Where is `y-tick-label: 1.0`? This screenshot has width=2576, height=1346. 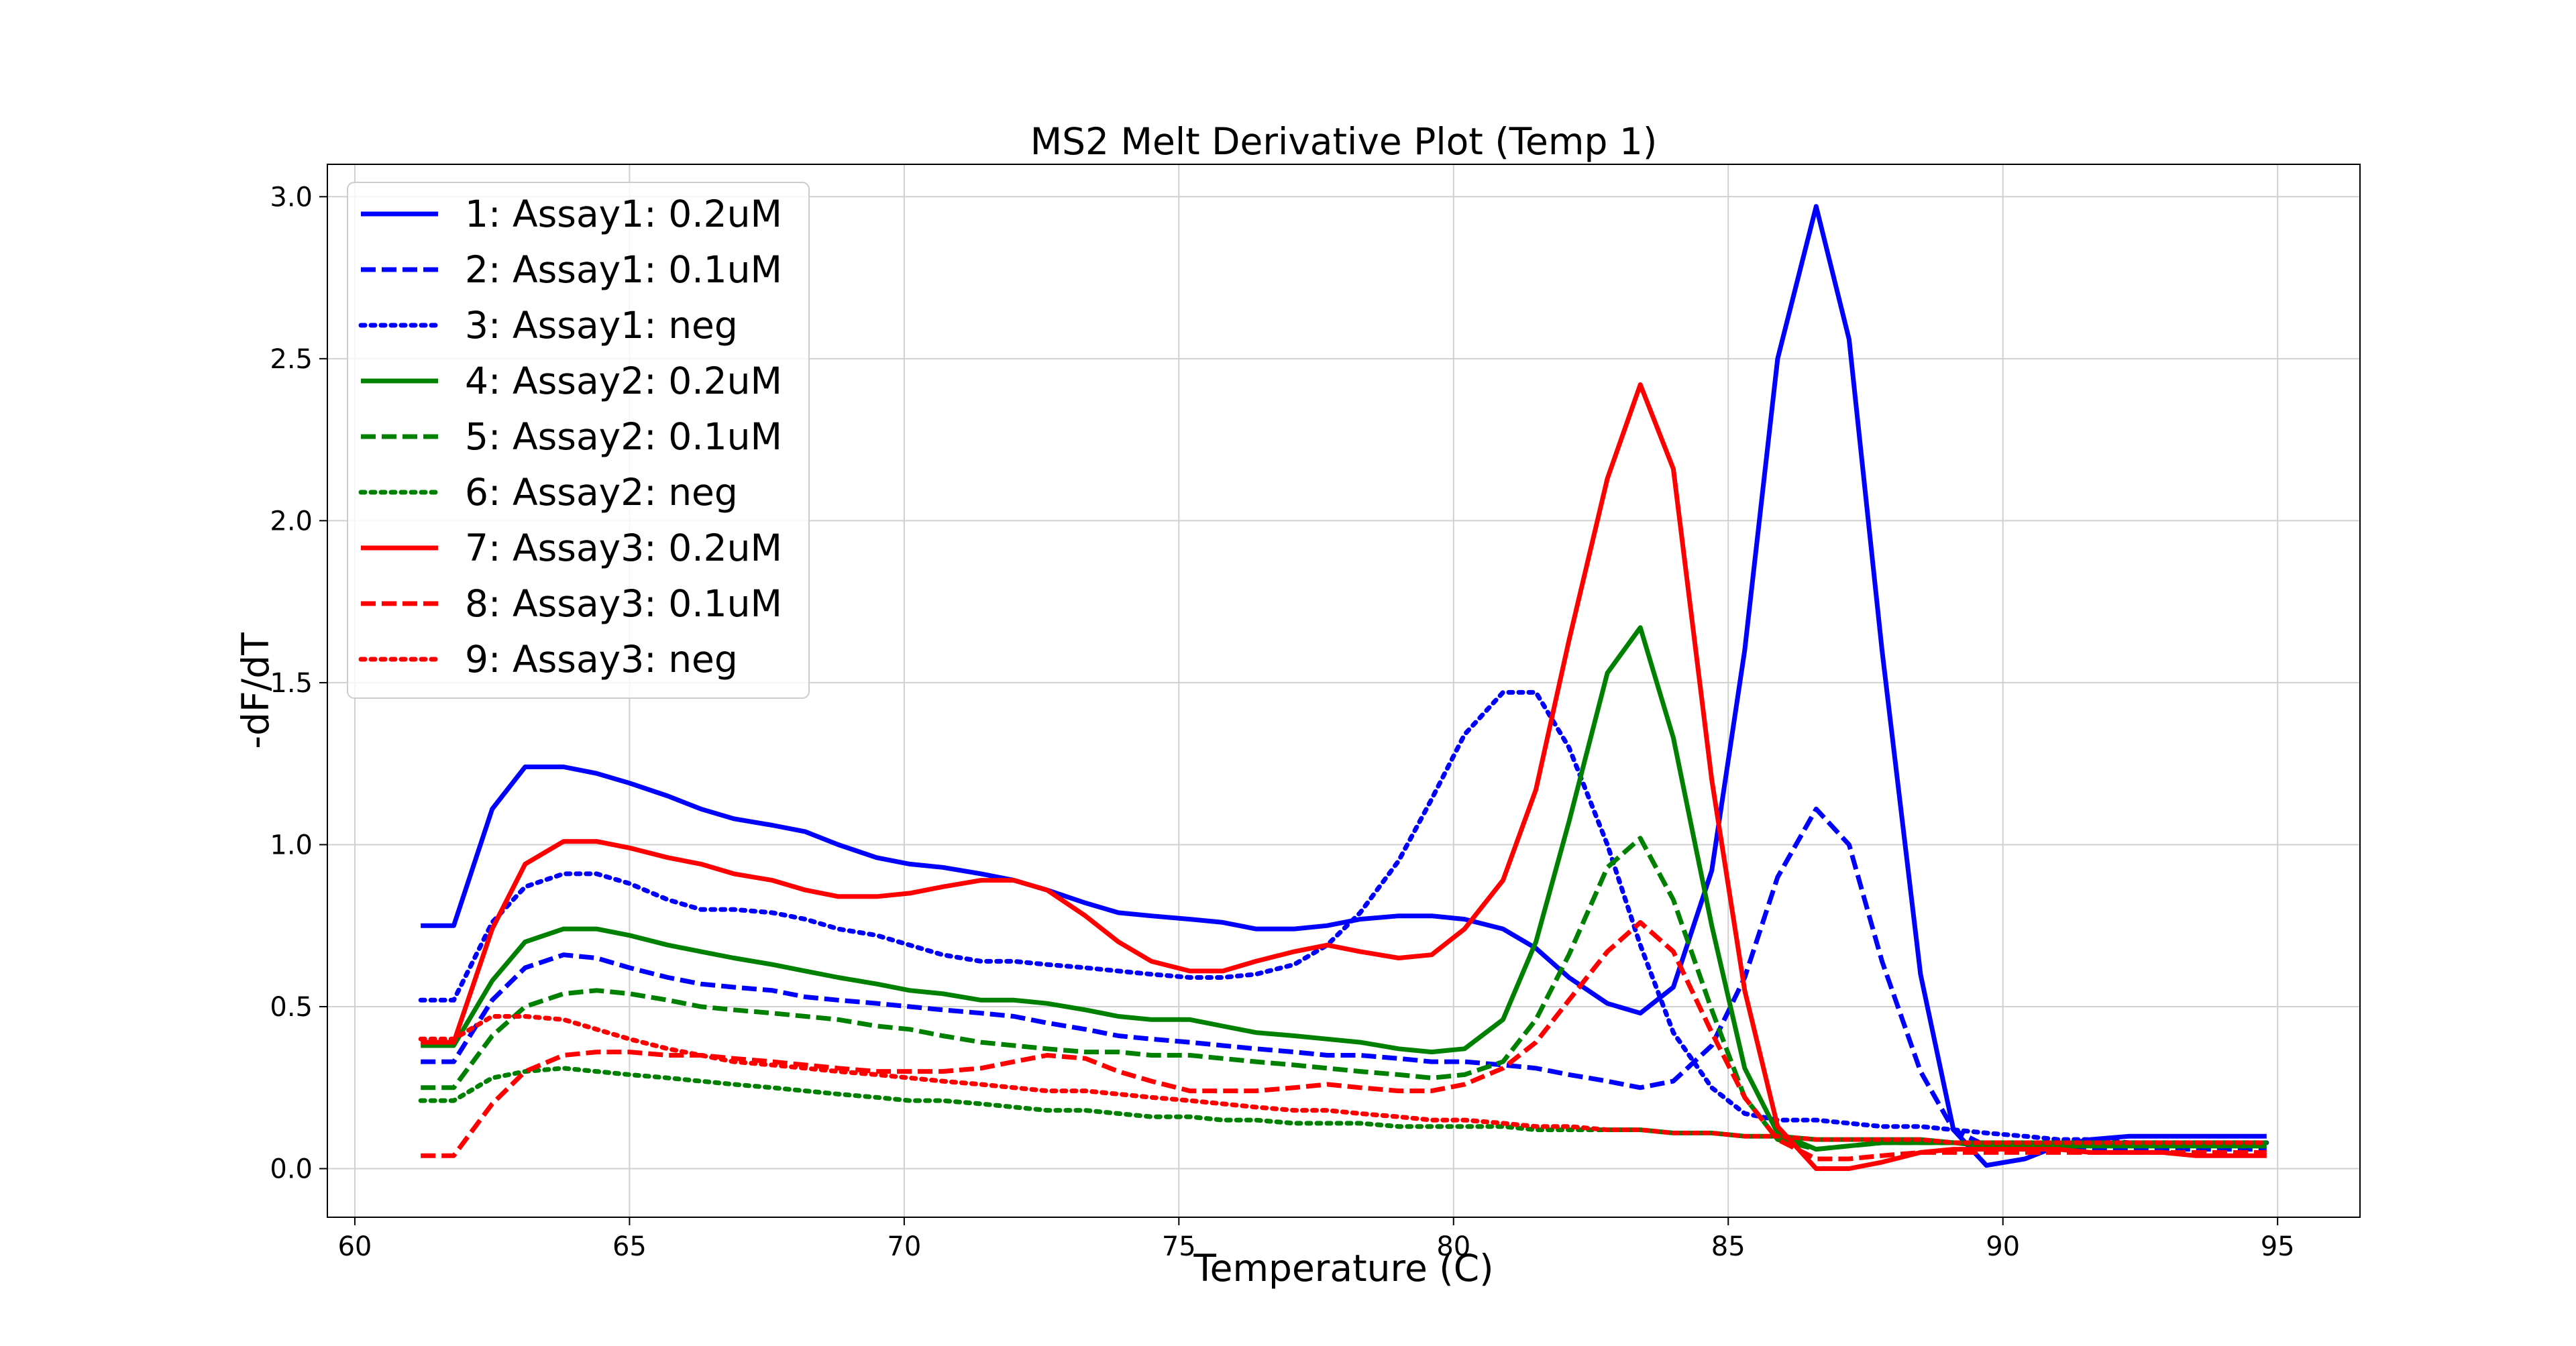 y-tick-label: 1.0 is located at coordinates (291, 845).